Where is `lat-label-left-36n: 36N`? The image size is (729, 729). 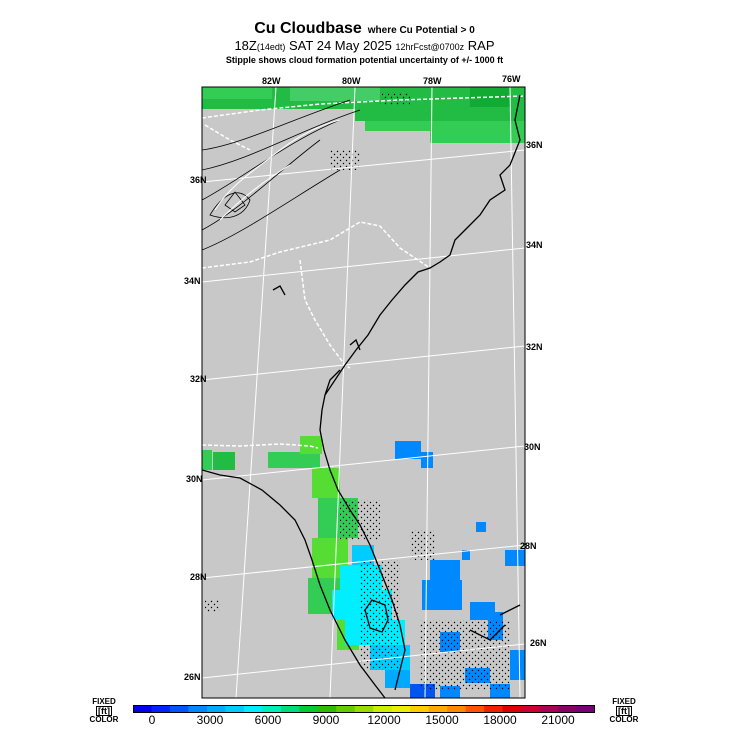
lat-label-left-36n: 36N is located at coordinates (198, 180).